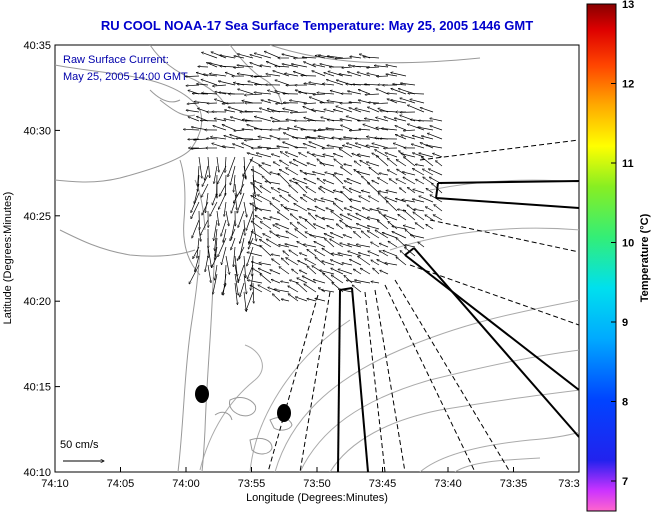  I want to click on colorbar-ticks: 13 12 11 10 9 8 7, so click(622, 244).